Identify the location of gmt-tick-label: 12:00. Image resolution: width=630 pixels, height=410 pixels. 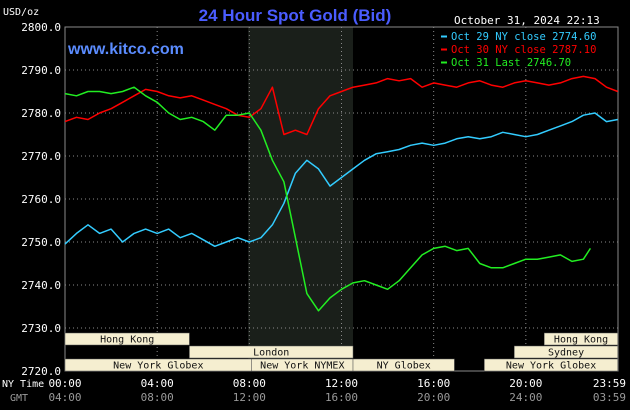
(249, 397).